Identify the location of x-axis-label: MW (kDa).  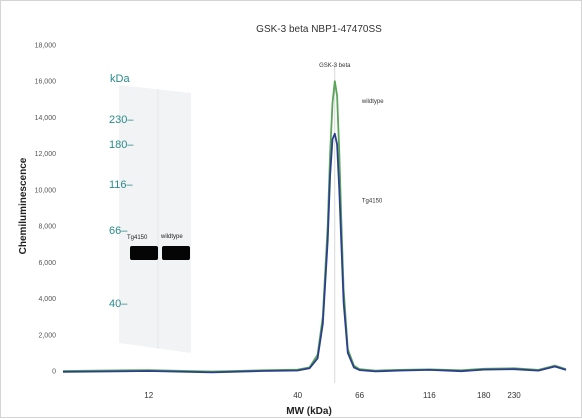
(309, 411).